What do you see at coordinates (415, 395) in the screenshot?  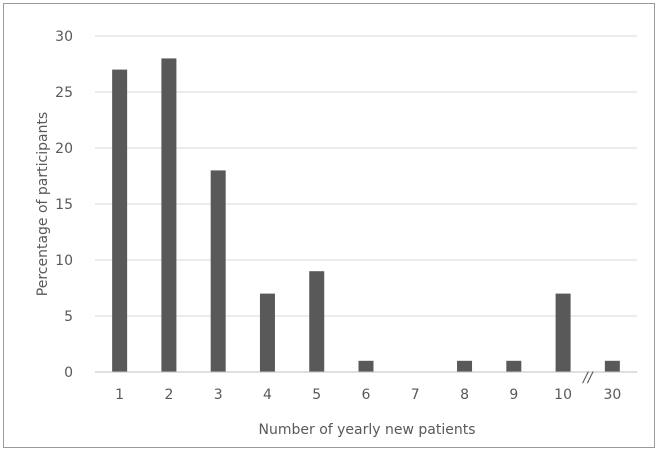 I see `x-tick-label-7: 7` at bounding box center [415, 395].